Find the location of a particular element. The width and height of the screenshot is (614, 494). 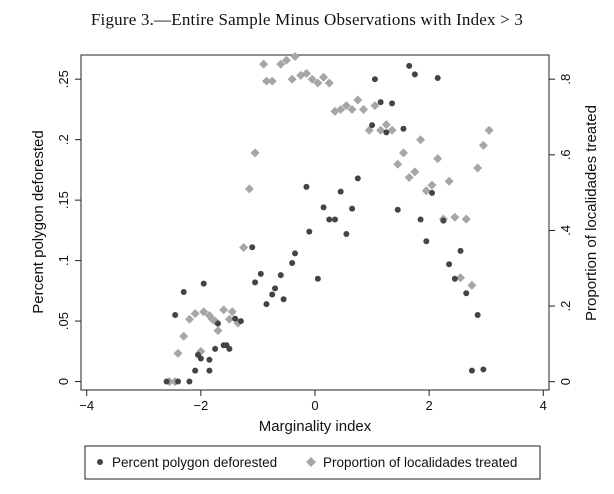

left-y-axis: 0 .05 .1 .15 .2 .25 is located at coordinates (68, 227).